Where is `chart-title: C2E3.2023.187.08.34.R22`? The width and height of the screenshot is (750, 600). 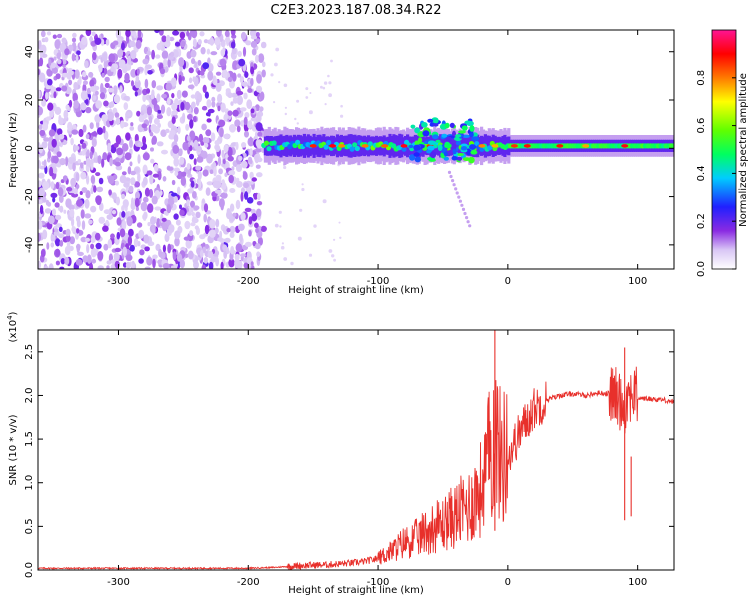 chart-title: C2E3.2023.187.08.34.R22 is located at coordinates (355, 10).